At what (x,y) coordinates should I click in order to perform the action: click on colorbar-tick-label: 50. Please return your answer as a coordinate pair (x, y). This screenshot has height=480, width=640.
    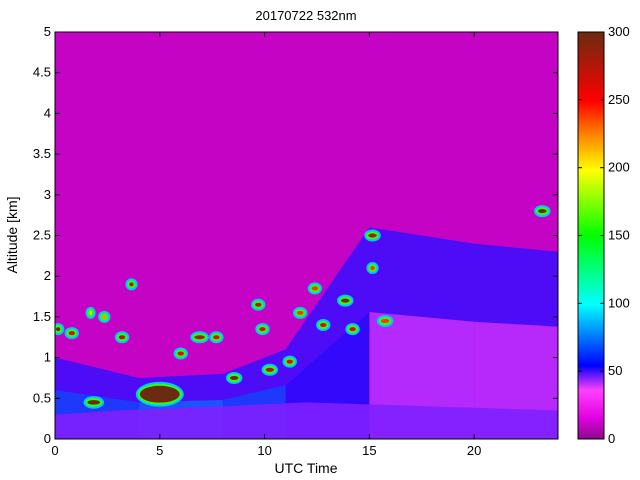
    Looking at the image, I should click on (615, 370).